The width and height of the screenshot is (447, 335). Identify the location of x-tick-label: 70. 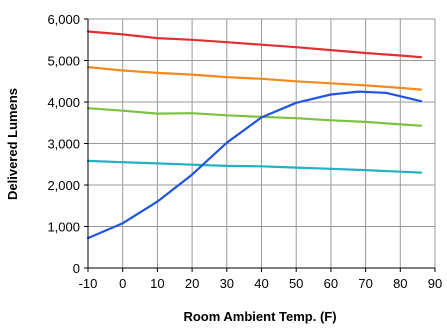
(365, 283).